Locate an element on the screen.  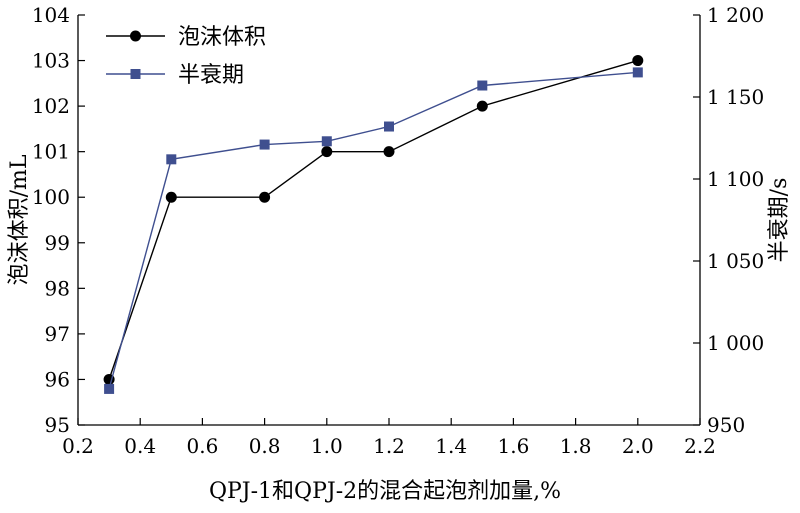
x-tick-label: 1.4 is located at coordinates (451, 446).